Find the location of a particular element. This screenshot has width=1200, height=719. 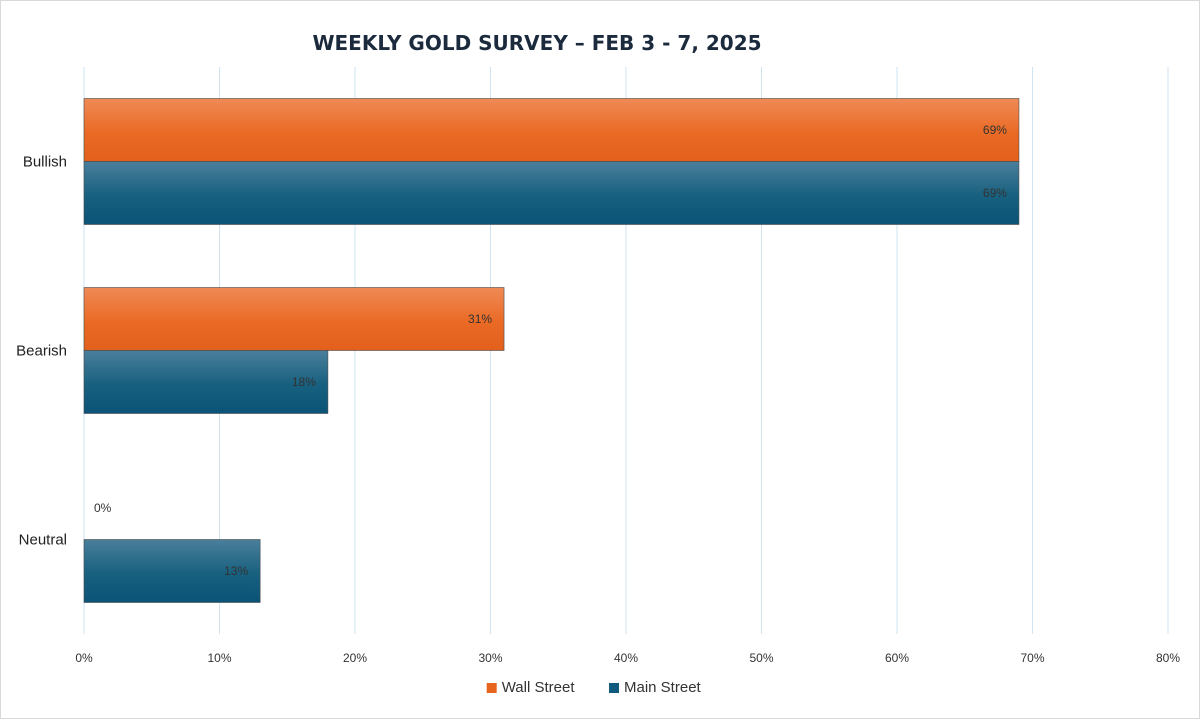

data-label-wall-street-neutral: 0% is located at coordinates (103, 508).